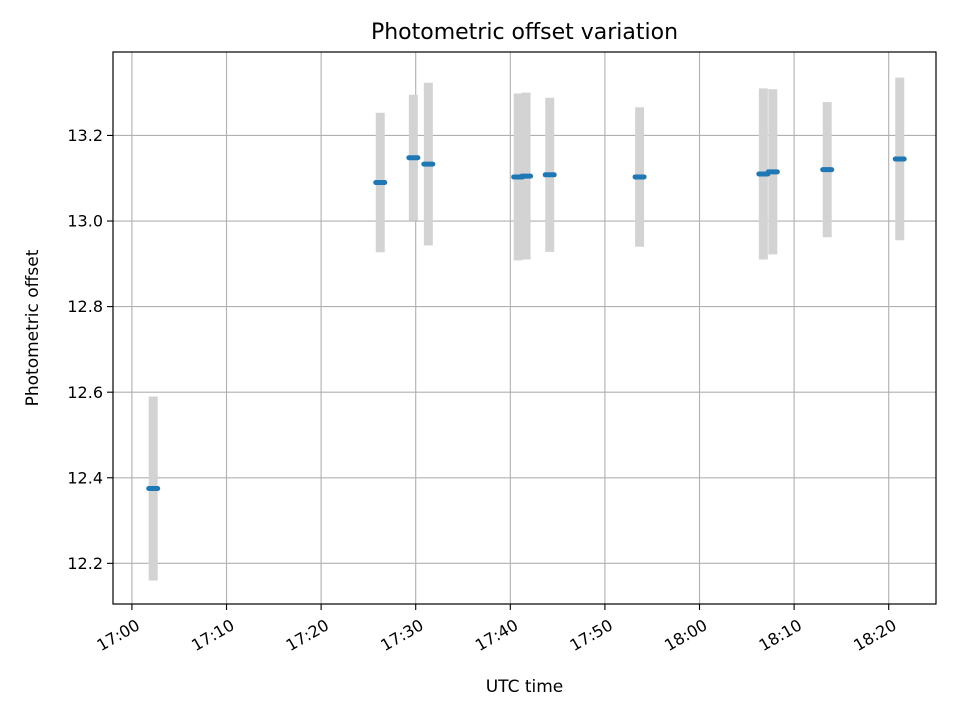 Image resolution: width=960 pixels, height=720 pixels. Describe the element at coordinates (85, 135) in the screenshot. I see `y-tick-label: 13.2` at that location.